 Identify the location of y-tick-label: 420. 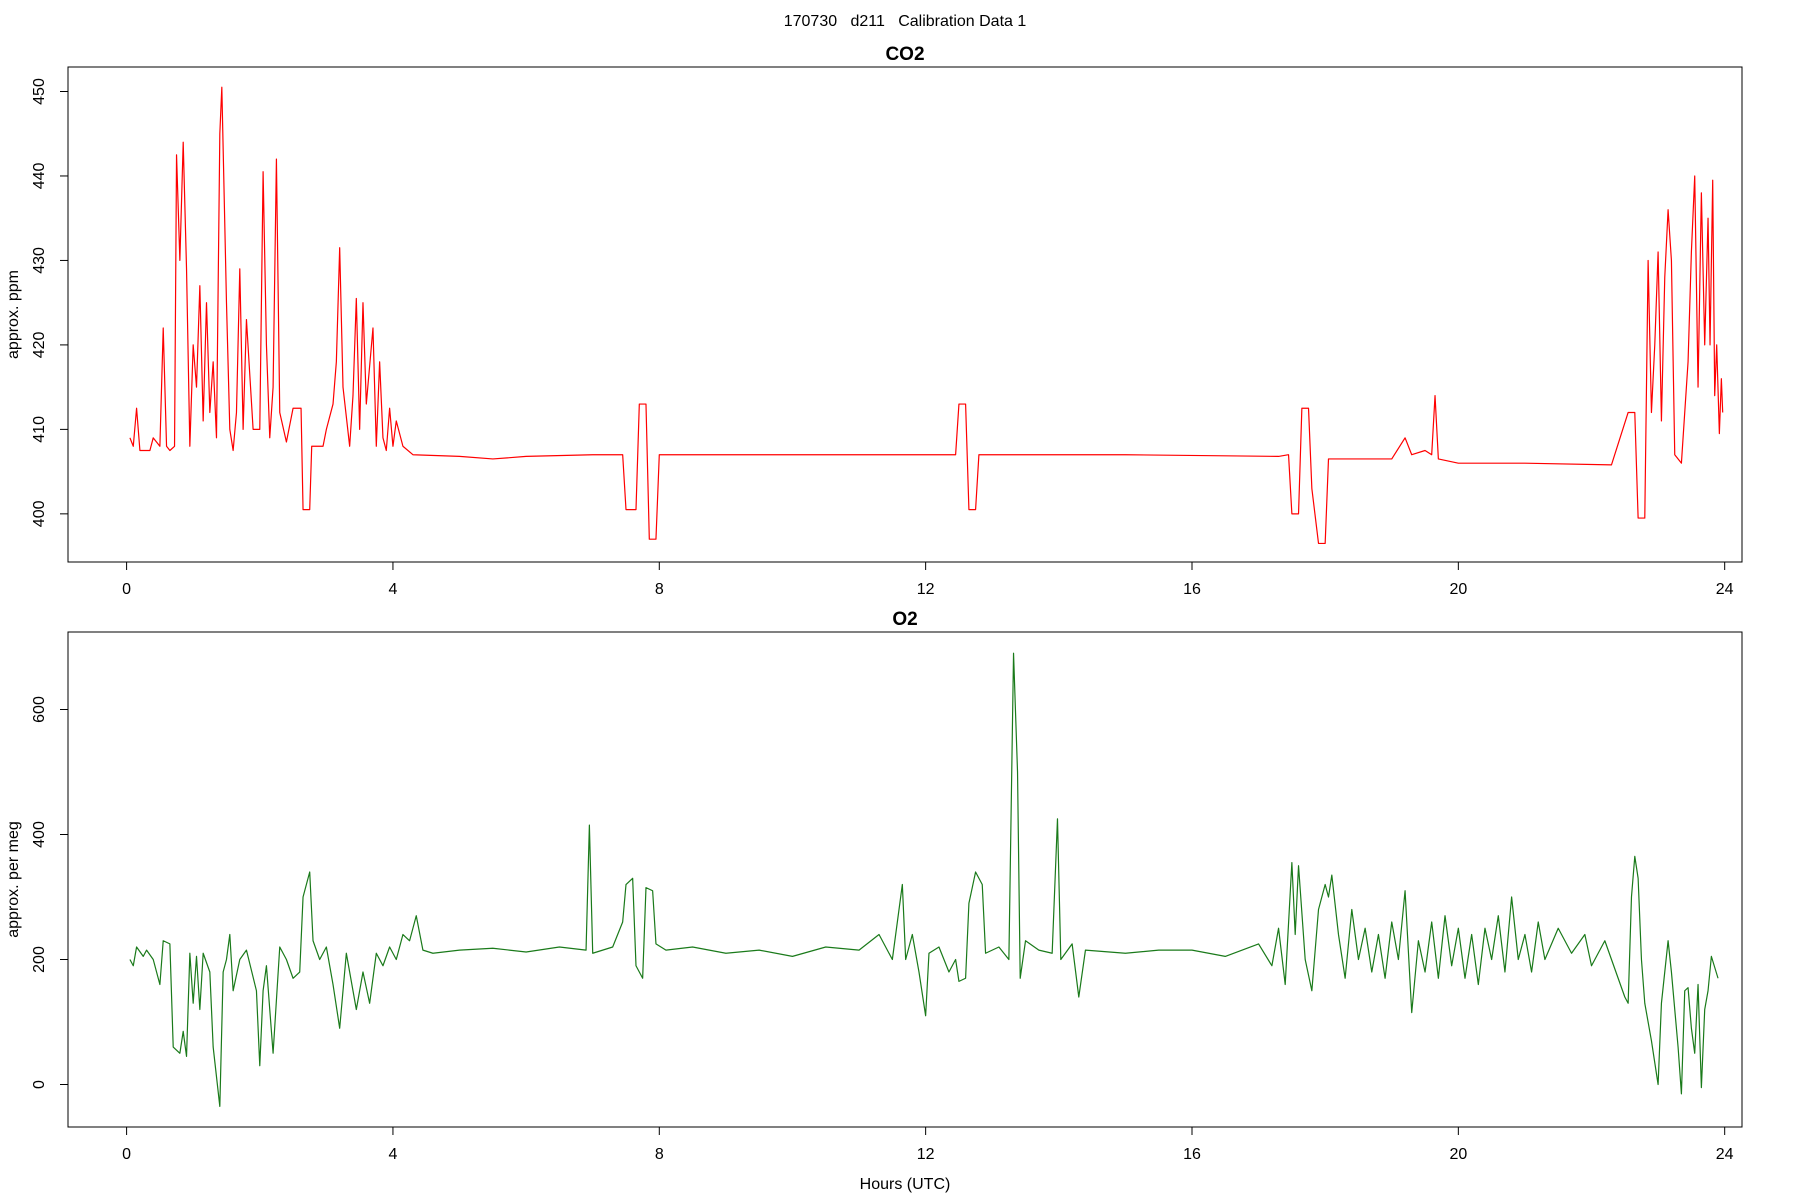
(39, 344).